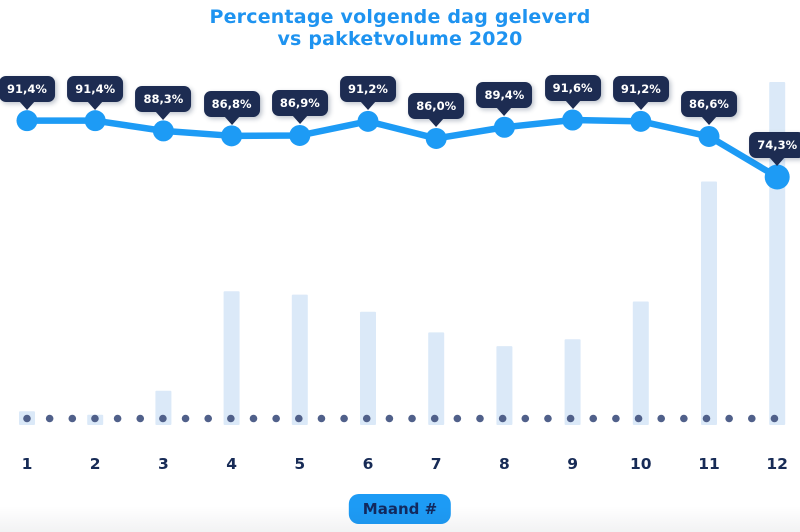  Describe the element at coordinates (400, 39) in the screenshot. I see `chart-title-line2: vs pakketvolume 2020` at that location.